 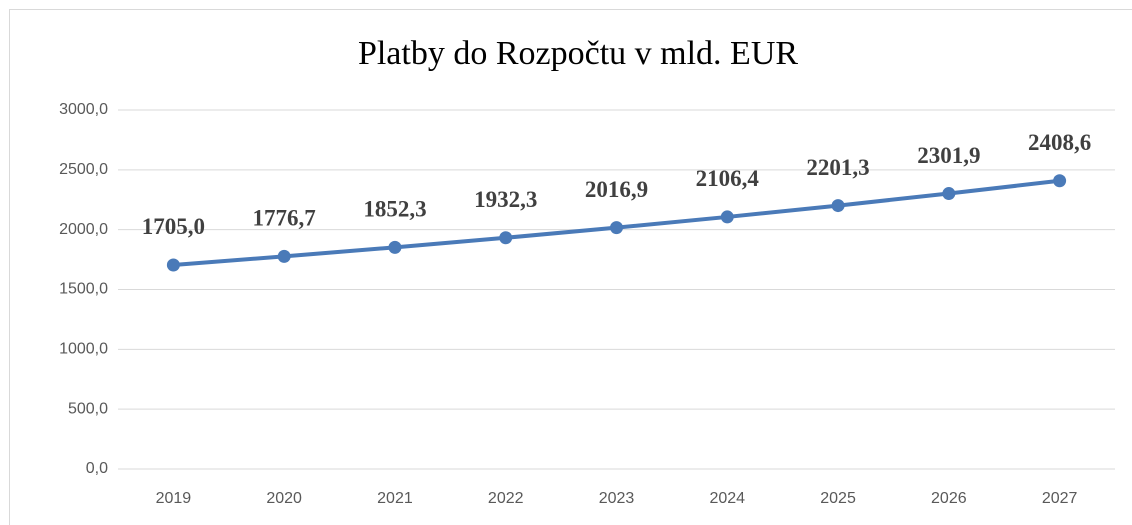 I want to click on x-tick-label: 2025, so click(x=838, y=498).